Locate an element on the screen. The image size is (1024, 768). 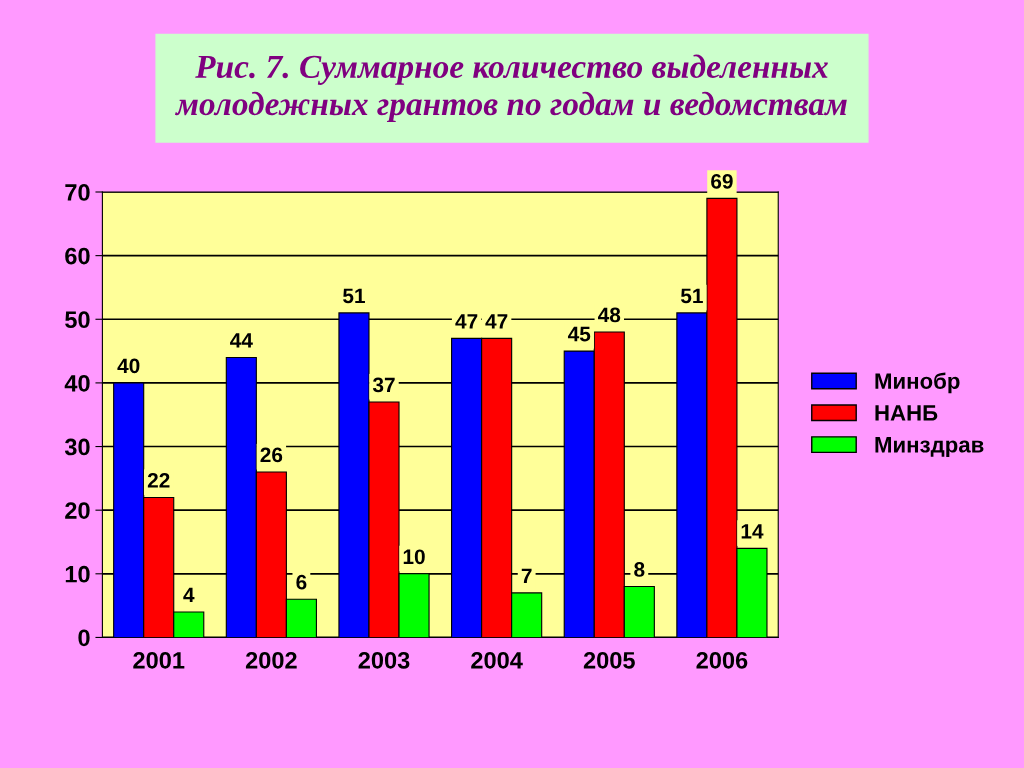
x-tick-label: 2004 is located at coordinates (497, 660).